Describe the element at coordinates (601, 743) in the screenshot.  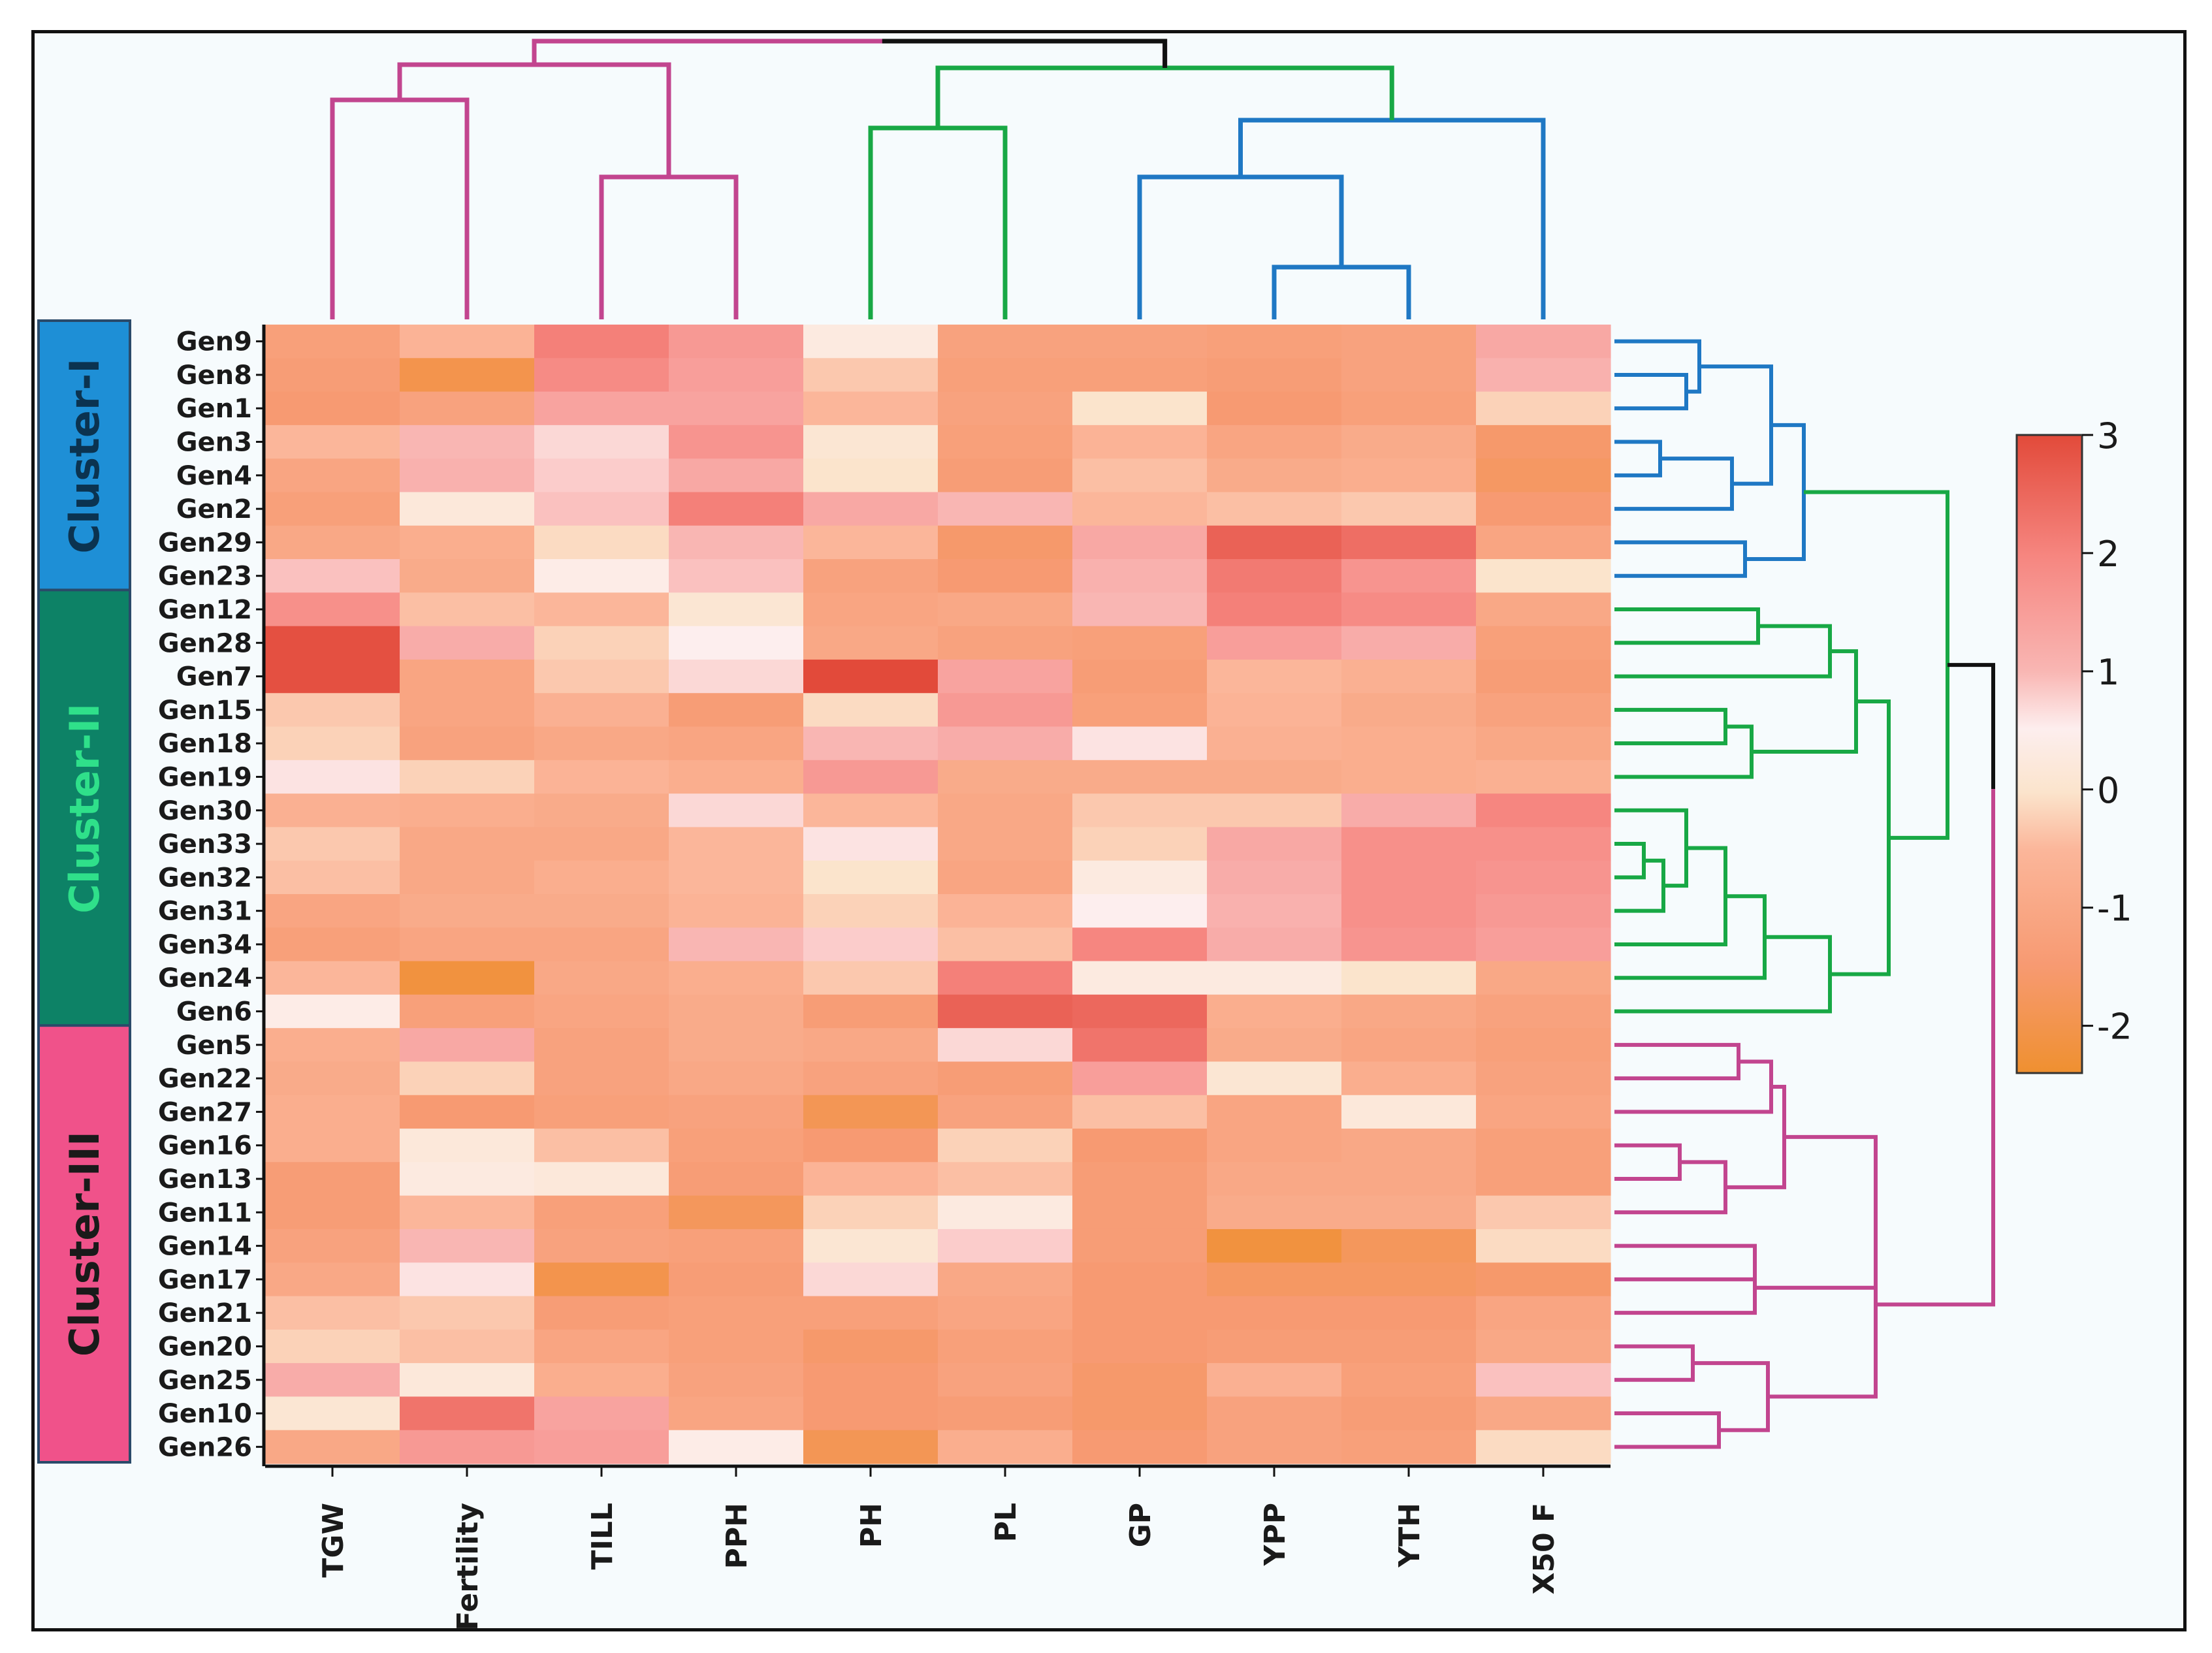
I see `heatmap-cell-gen18-till` at that location.